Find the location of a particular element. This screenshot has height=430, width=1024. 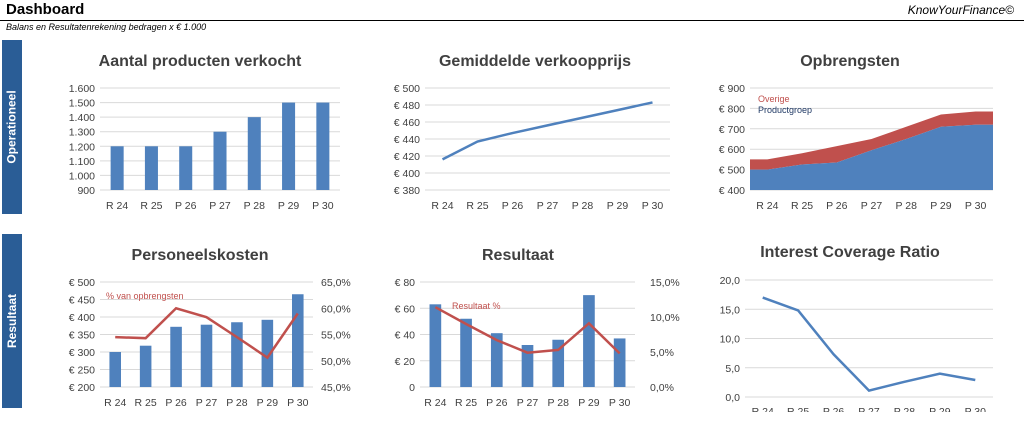

series-label: % van opbrengsten is located at coordinates (145, 296).